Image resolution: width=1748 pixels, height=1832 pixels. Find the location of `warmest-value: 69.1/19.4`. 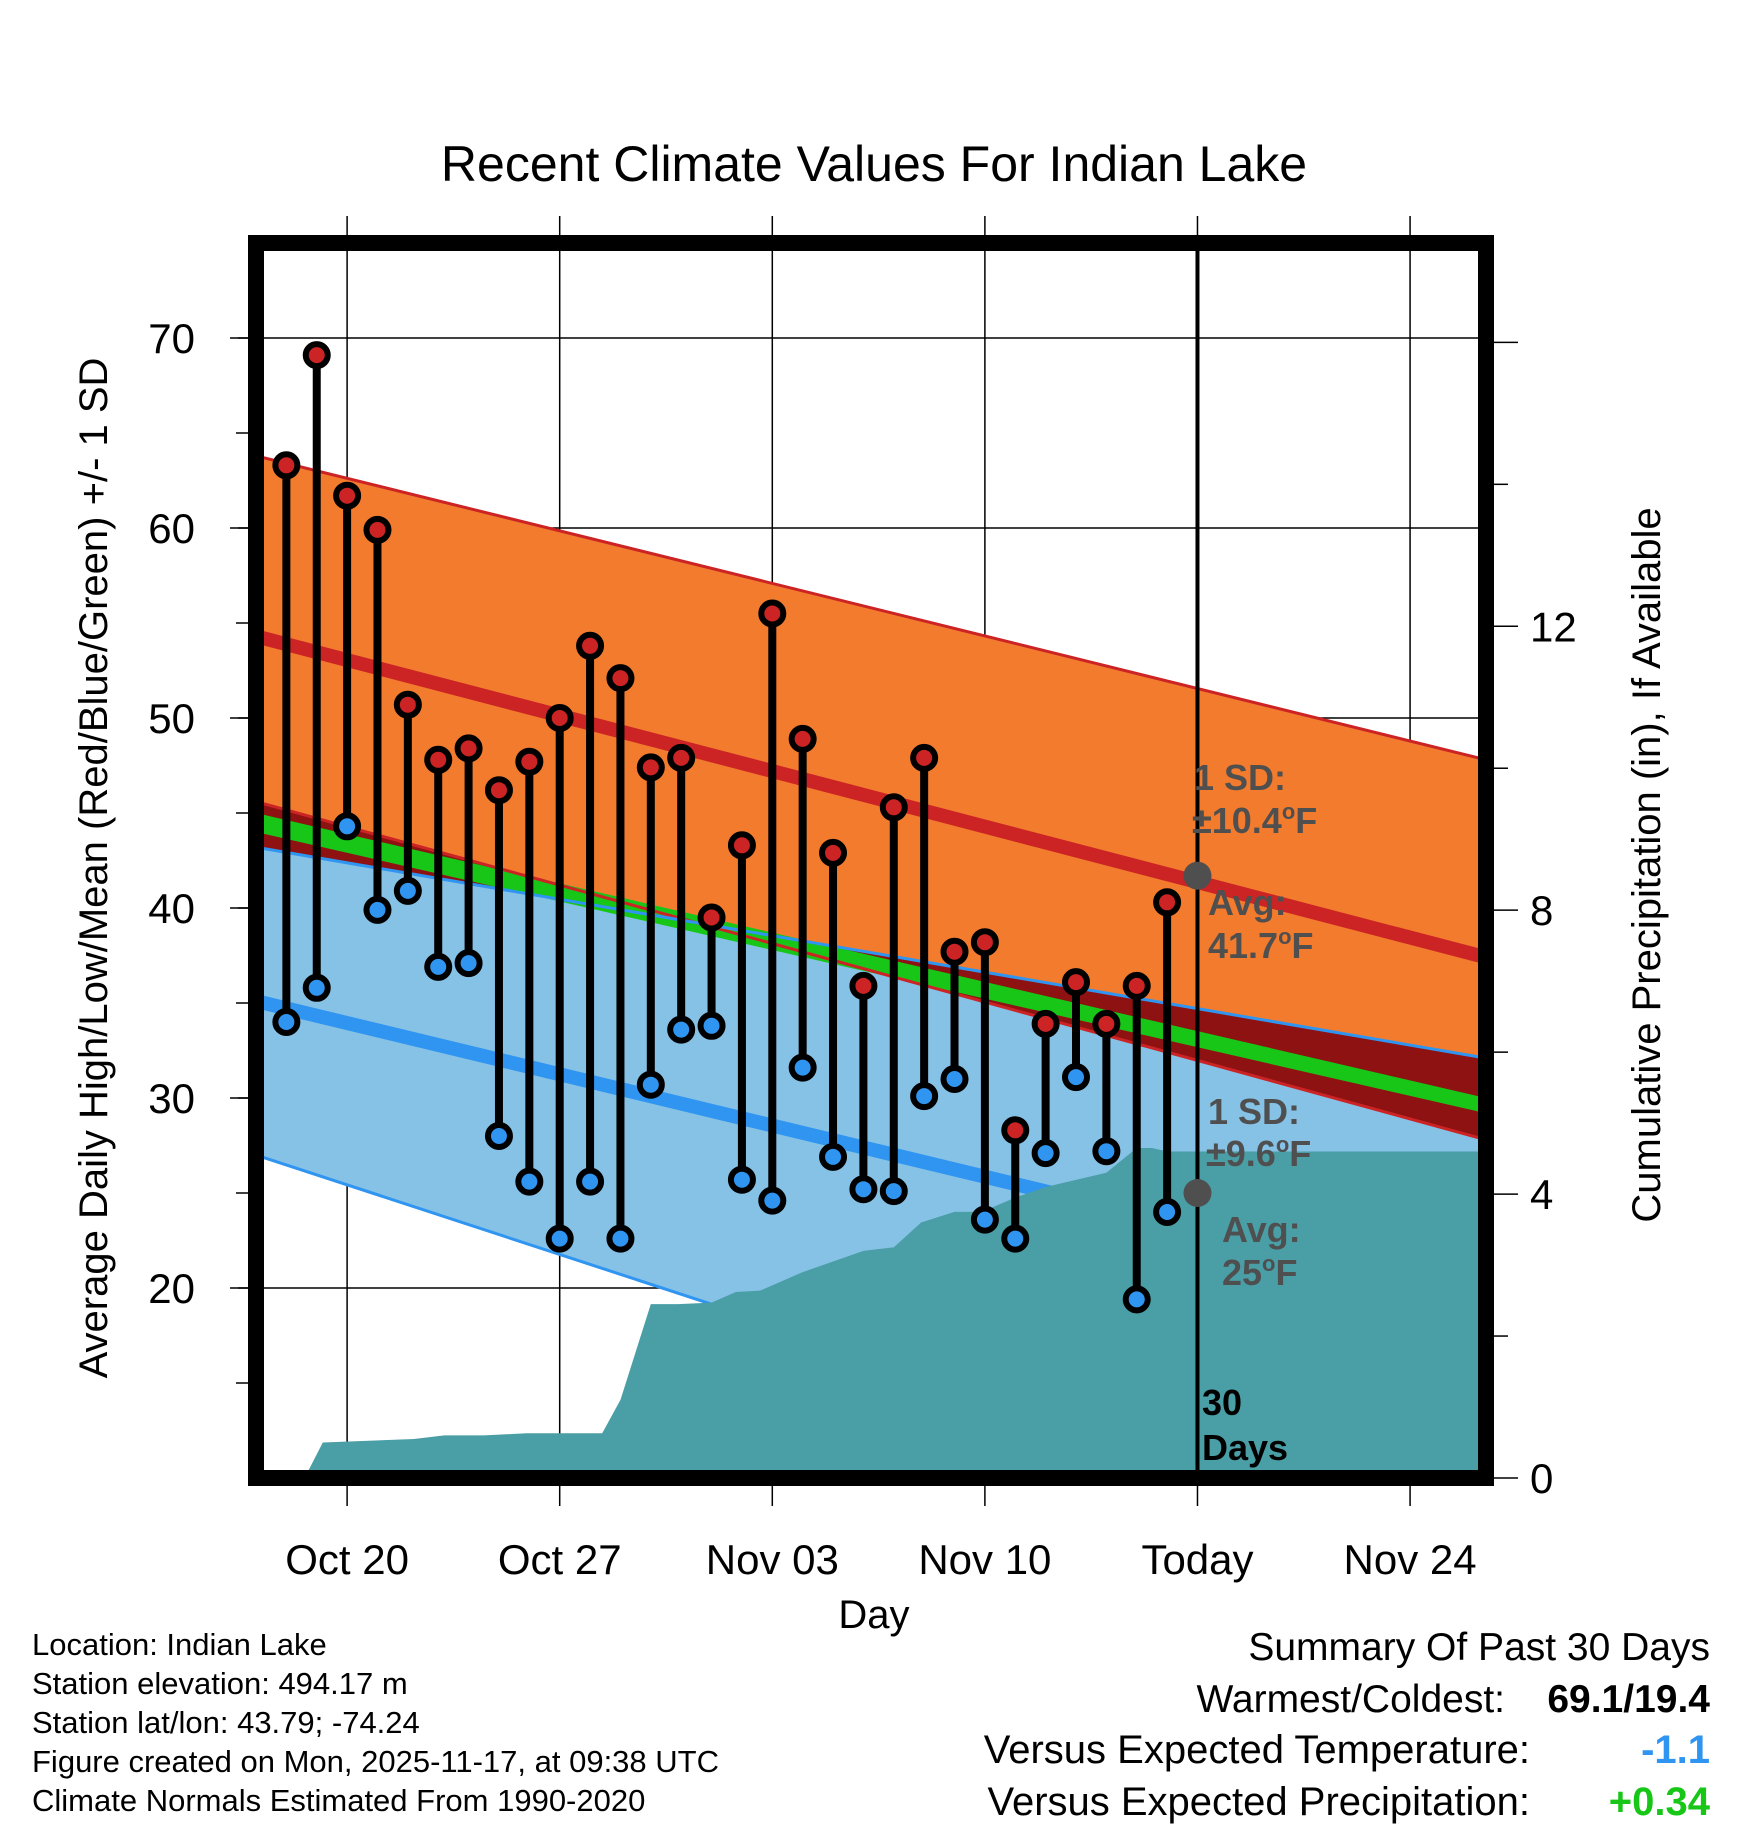

warmest-value: 69.1/19.4 is located at coordinates (1628, 1699).